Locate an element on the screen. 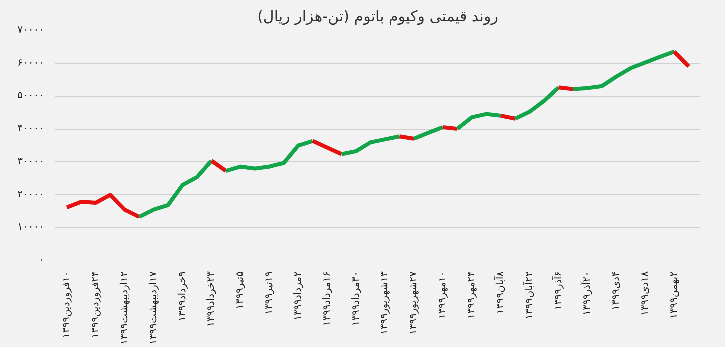  x-tick-label: ۲۲آبان۱۳۹۹ is located at coordinates (529, 295).